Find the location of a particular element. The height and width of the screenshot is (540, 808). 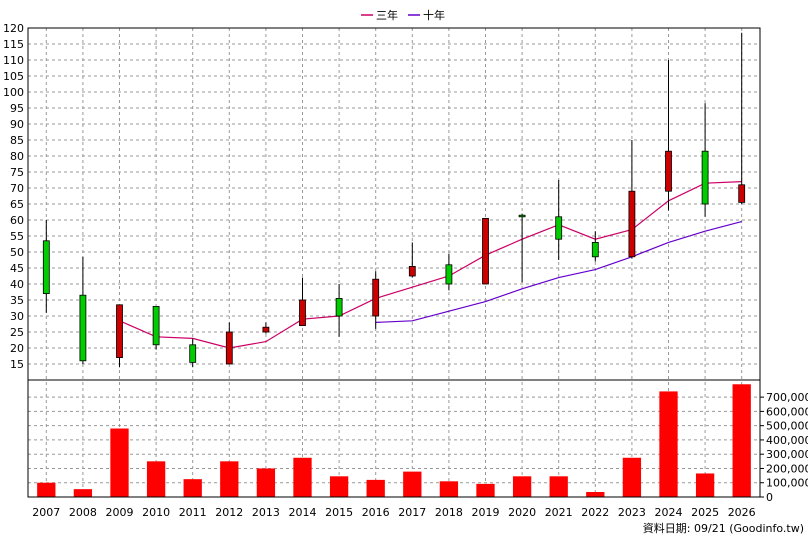

footer-source: 資料日期: 09/21 (Goodinfo.tw) is located at coordinates (723, 528).